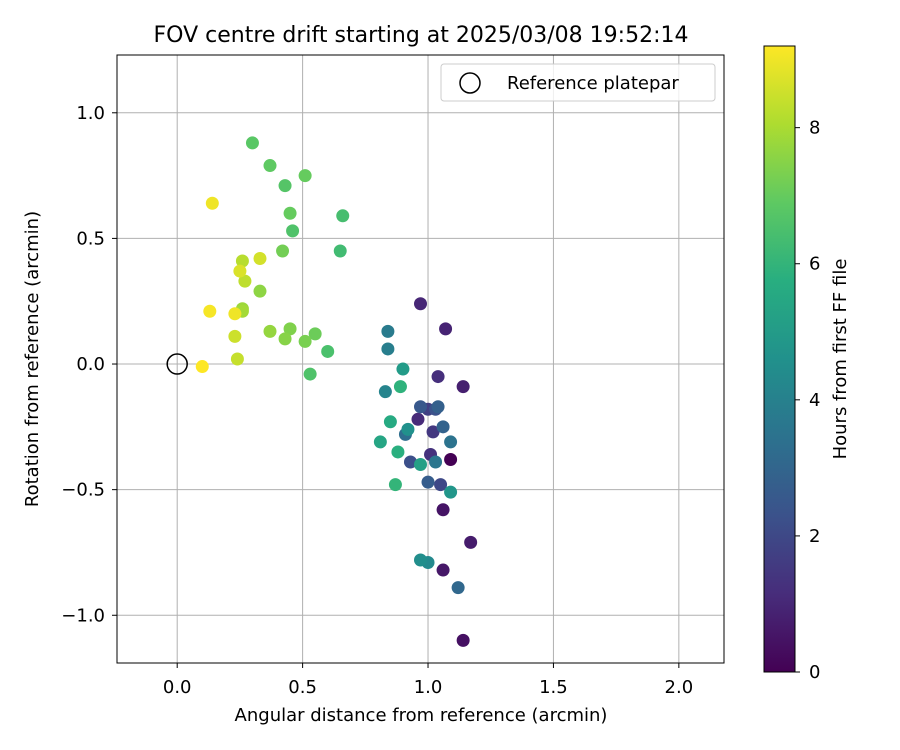 Image resolution: width=900 pixels, height=750 pixels. What do you see at coordinates (593, 83) in the screenshot?
I see `legend-entry-label: Reference platepar` at bounding box center [593, 83].